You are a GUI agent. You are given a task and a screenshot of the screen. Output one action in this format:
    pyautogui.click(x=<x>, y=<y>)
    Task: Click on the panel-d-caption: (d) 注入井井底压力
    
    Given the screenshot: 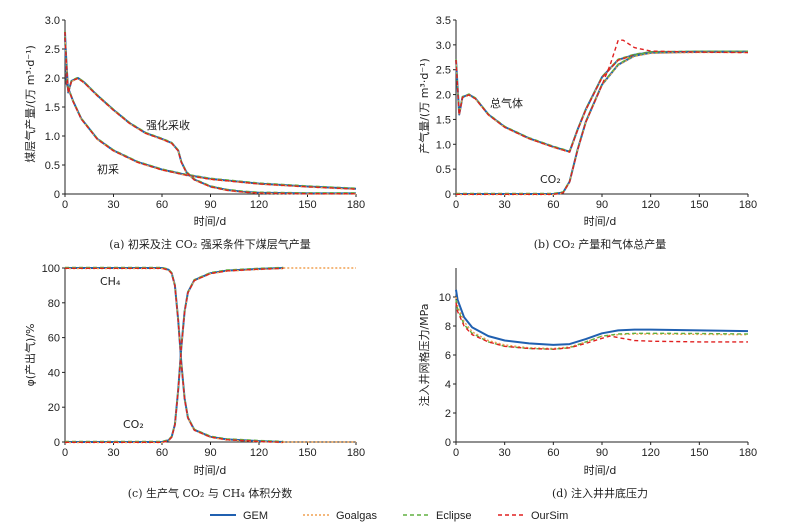 What is the action you would take?
    pyautogui.click(x=600, y=493)
    